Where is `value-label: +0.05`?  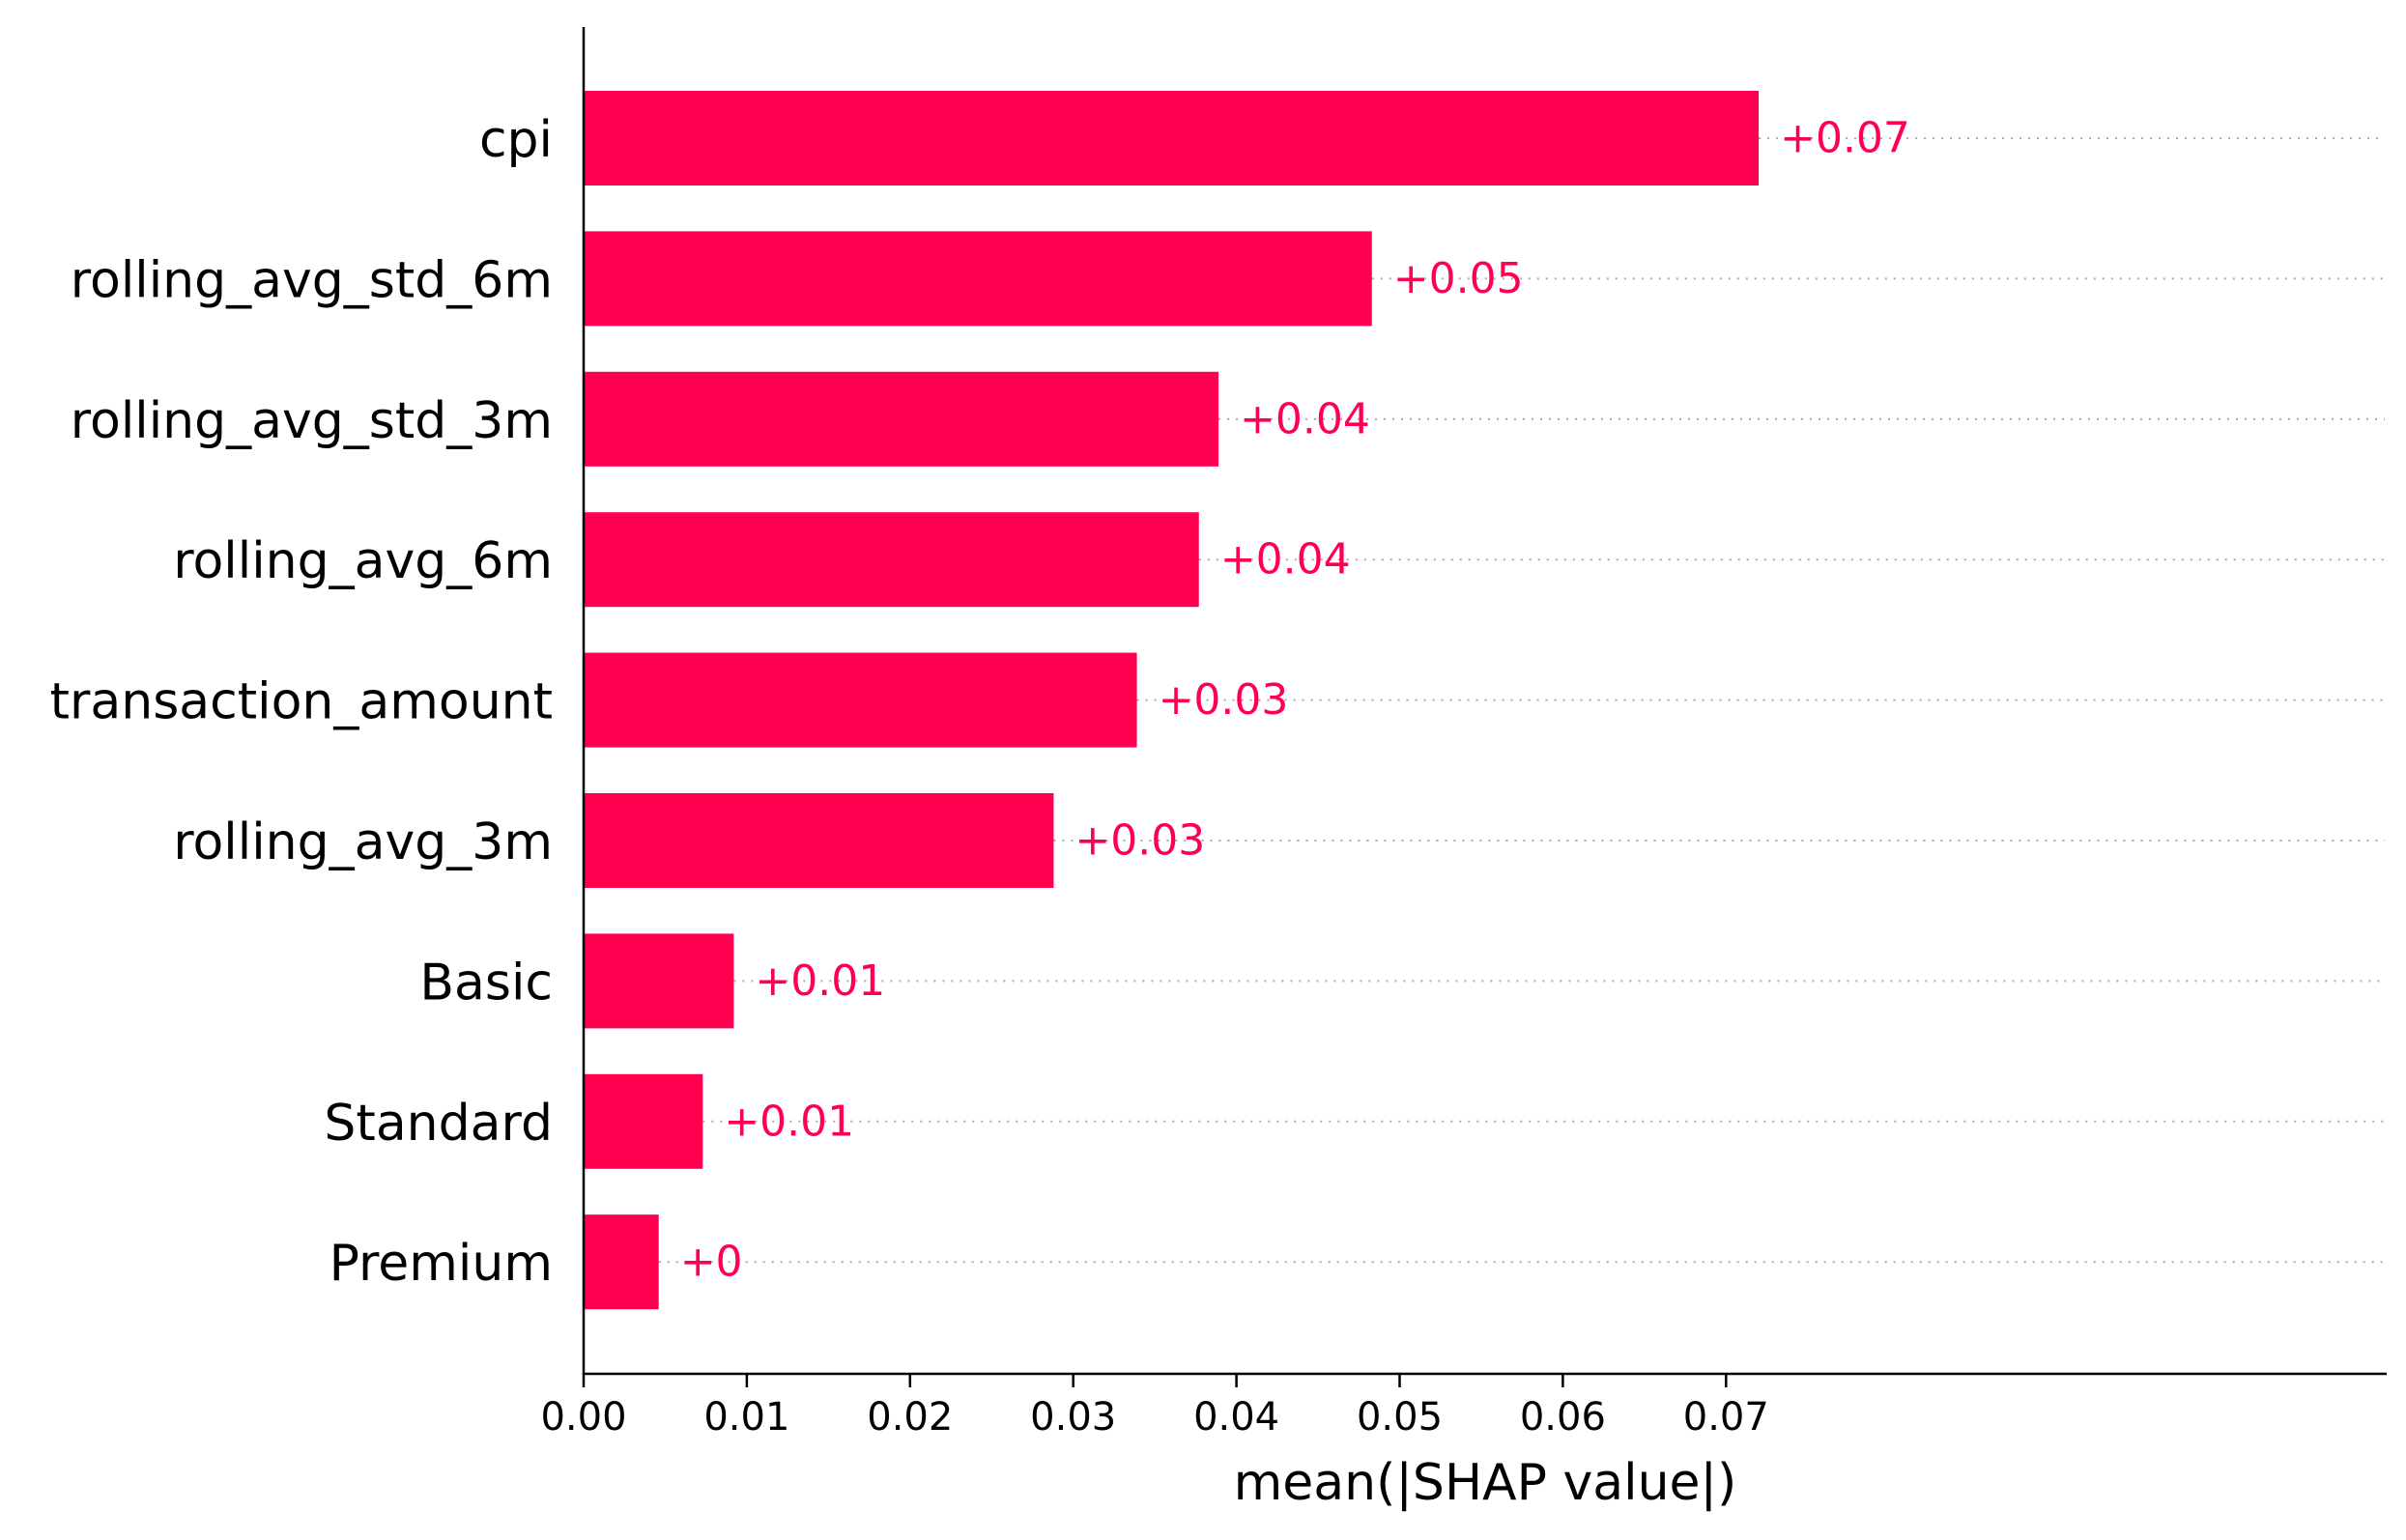 value-label: +0.05 is located at coordinates (1458, 278).